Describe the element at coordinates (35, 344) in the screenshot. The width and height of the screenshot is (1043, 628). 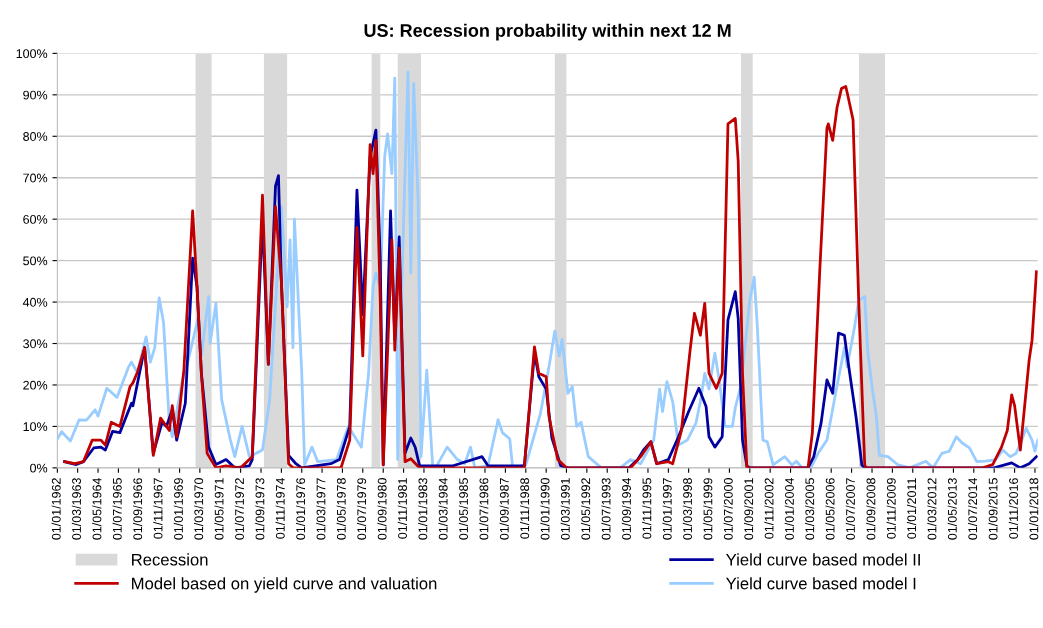
I see `y-tick-label: 30%` at that location.